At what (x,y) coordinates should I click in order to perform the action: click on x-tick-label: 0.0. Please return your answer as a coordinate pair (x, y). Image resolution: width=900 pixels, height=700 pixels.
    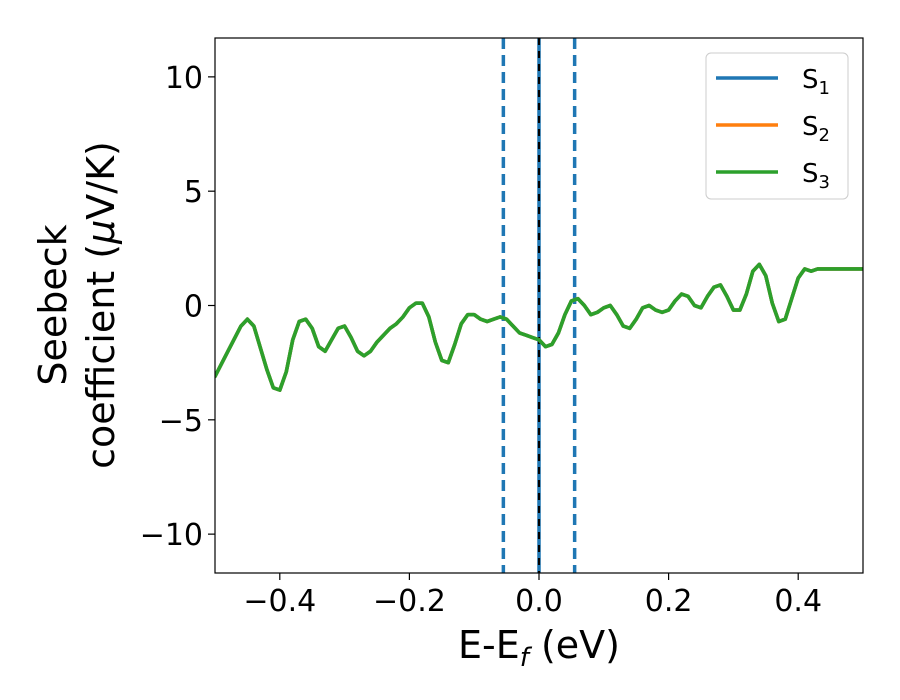
    Looking at the image, I should click on (539, 601).